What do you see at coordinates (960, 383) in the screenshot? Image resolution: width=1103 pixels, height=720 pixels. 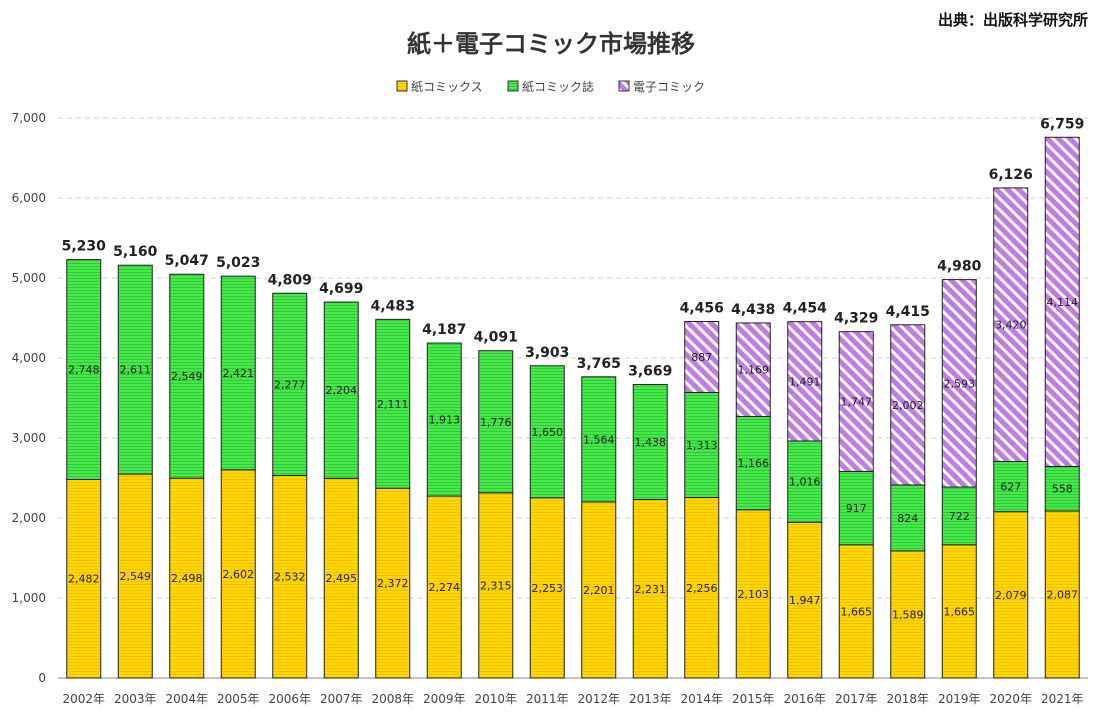 I see `segment-value-label: 2,593` at bounding box center [960, 383].